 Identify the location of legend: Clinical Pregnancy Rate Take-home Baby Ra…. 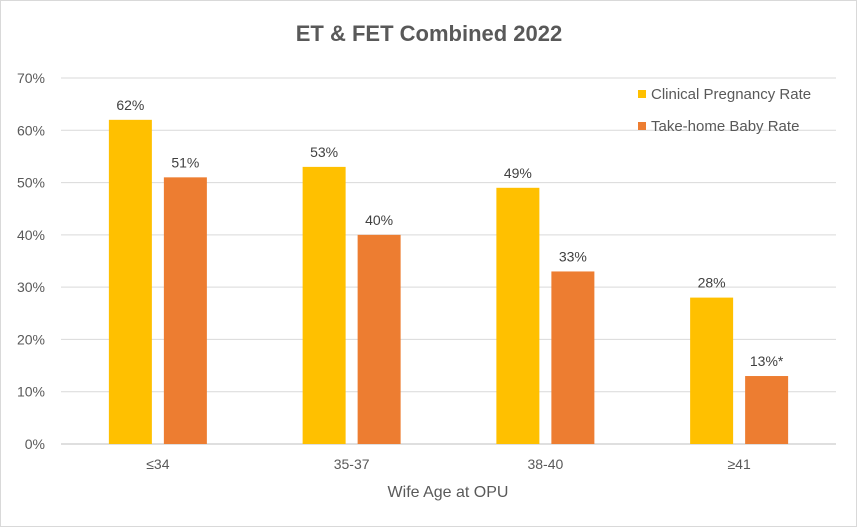
(724, 110).